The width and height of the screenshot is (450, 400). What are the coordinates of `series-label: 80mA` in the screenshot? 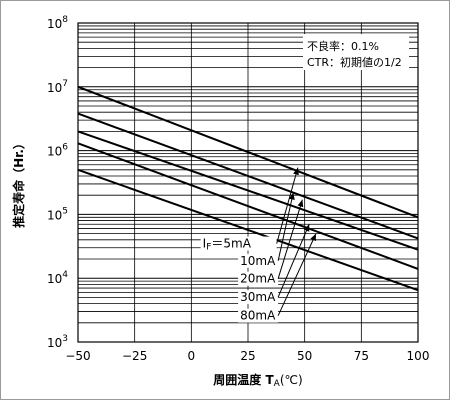 It's located at (258, 316).